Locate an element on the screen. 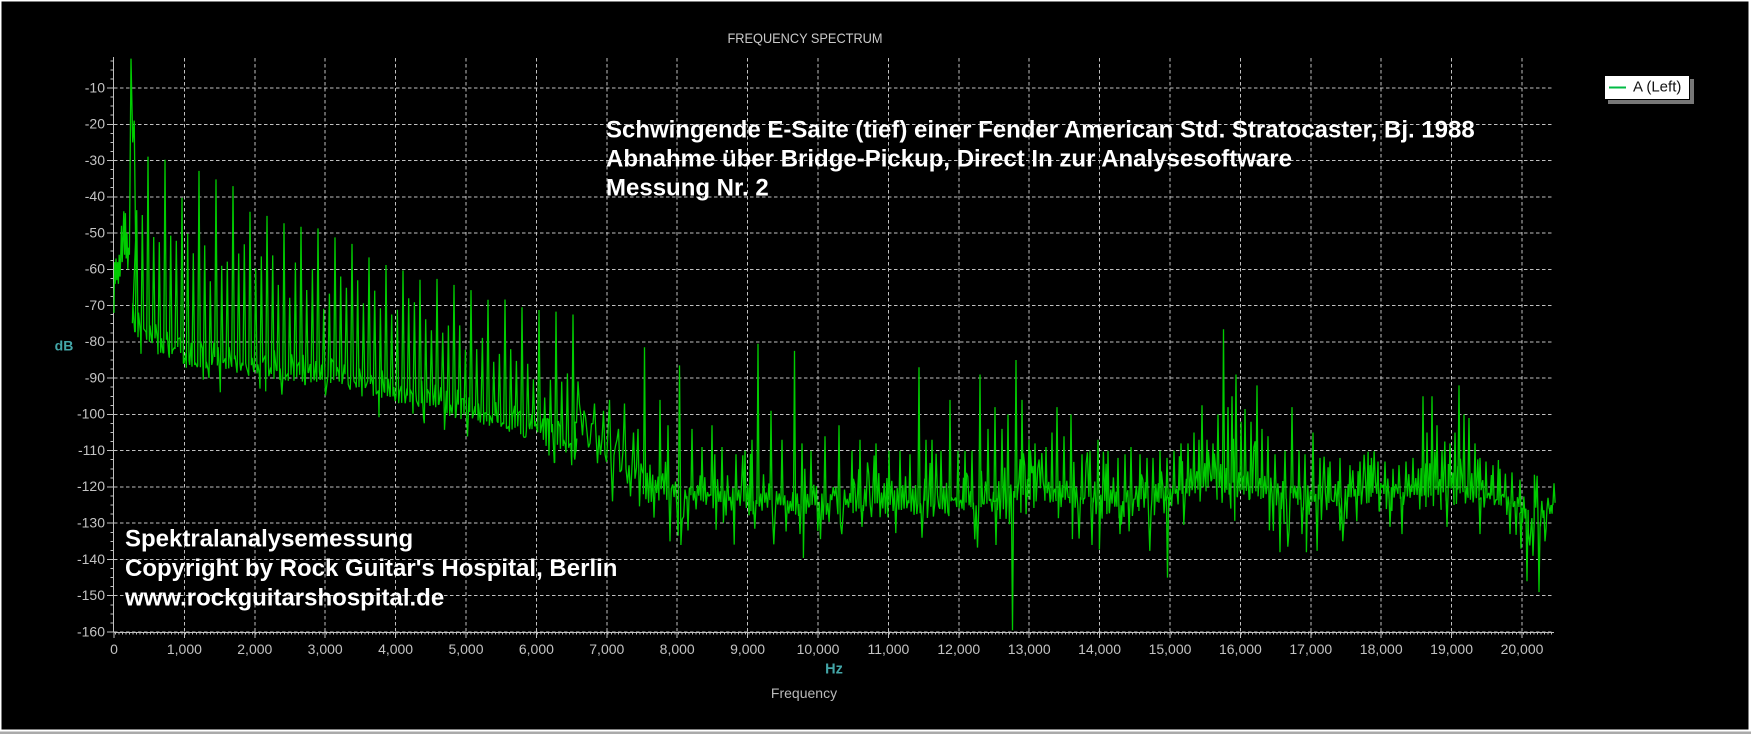 Image resolution: width=1751 pixels, height=734 pixels. svg-text: 15,000 is located at coordinates (1170, 649).